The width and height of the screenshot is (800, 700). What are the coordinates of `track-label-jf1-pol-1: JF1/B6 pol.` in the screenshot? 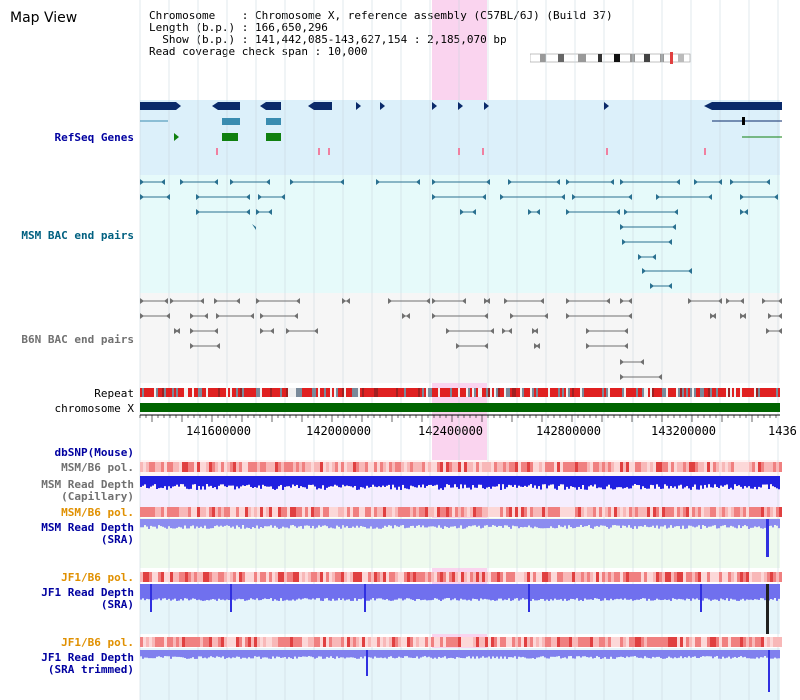 It's located at (97, 577).